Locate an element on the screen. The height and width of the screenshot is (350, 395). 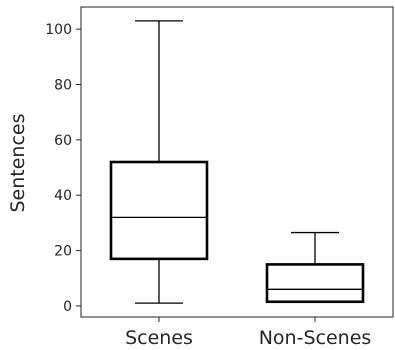
x-category-label: Non-Scenes is located at coordinates (315, 338).